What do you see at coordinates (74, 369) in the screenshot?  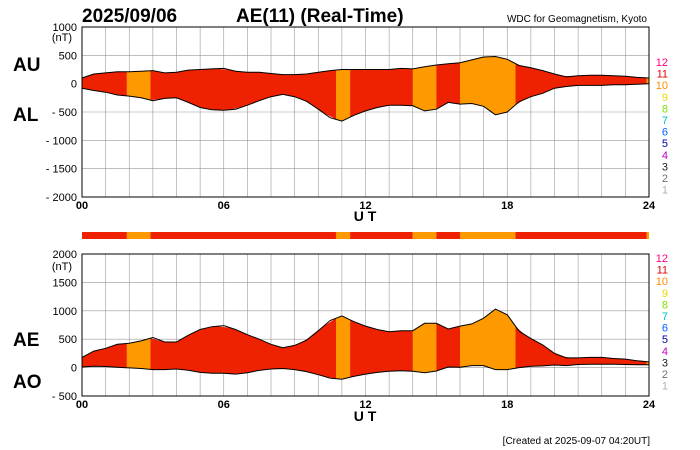 I see `ae-ao-ytick-label: 0` at bounding box center [74, 369].